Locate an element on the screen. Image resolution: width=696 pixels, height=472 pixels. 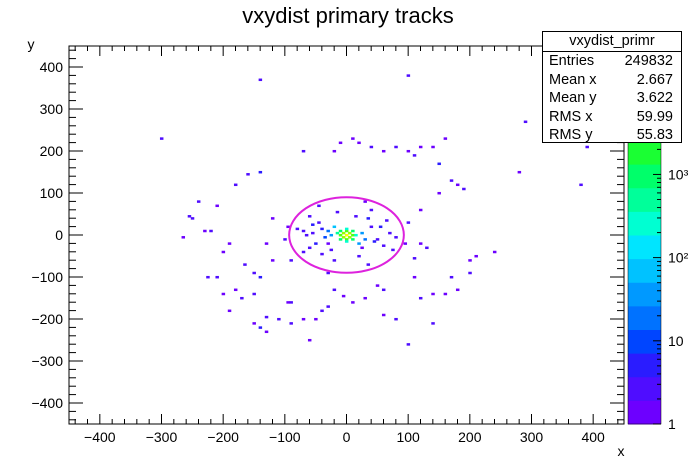
y-tick-label: 300 is located at coordinates (52, 109).